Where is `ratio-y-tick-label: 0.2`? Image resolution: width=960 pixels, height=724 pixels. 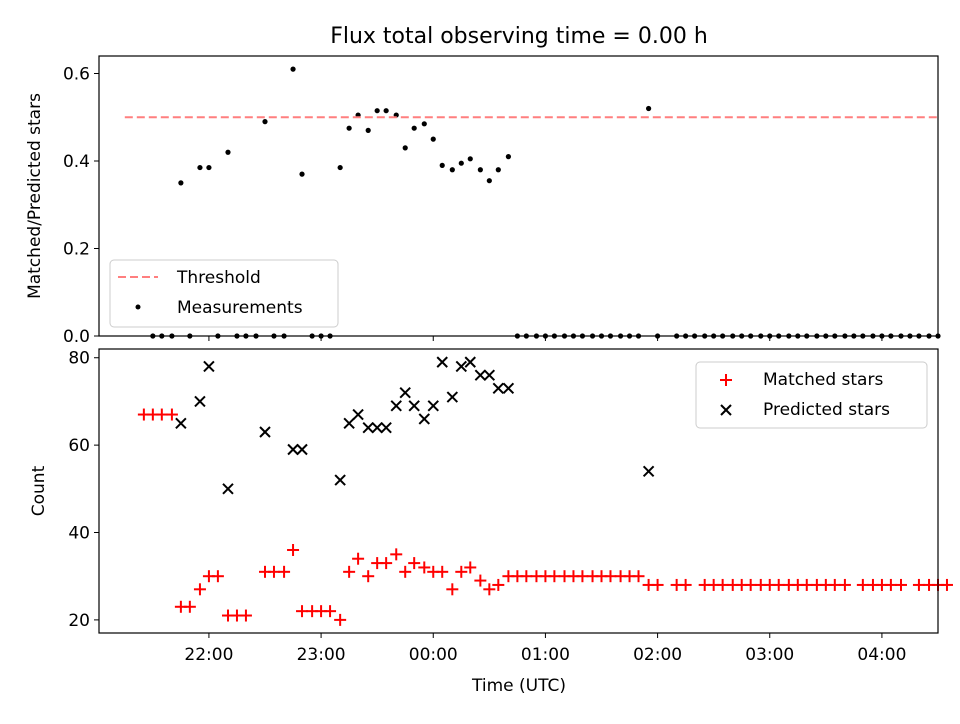 ratio-y-tick-label: 0.2 is located at coordinates (76, 250).